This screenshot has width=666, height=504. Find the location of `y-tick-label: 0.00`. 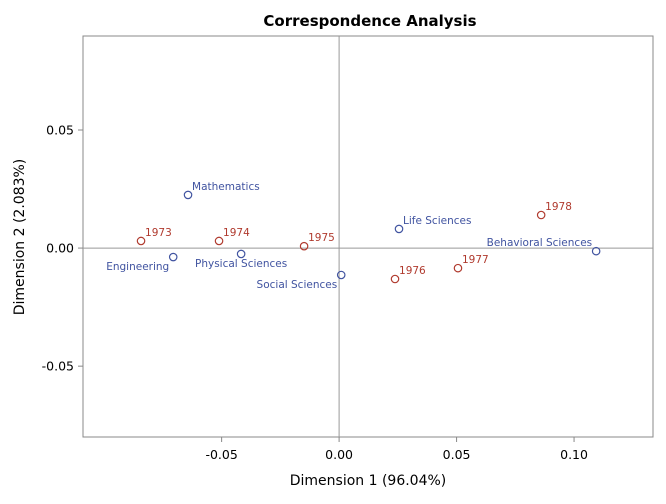

y-tick-label: 0.00 is located at coordinates (60, 248).